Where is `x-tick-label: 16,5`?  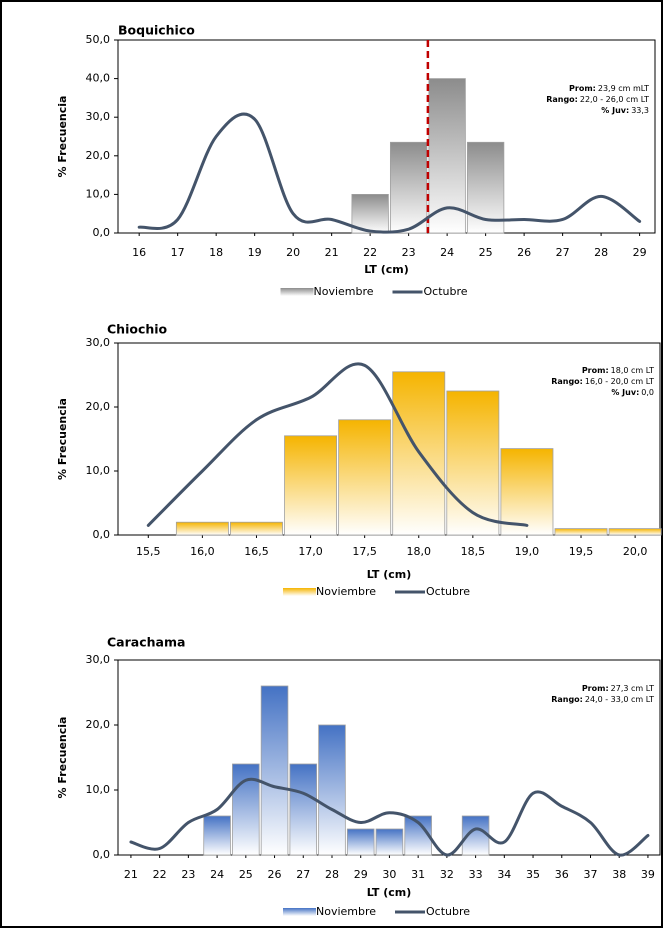 x-tick-label: 16,5 is located at coordinates (256, 551).